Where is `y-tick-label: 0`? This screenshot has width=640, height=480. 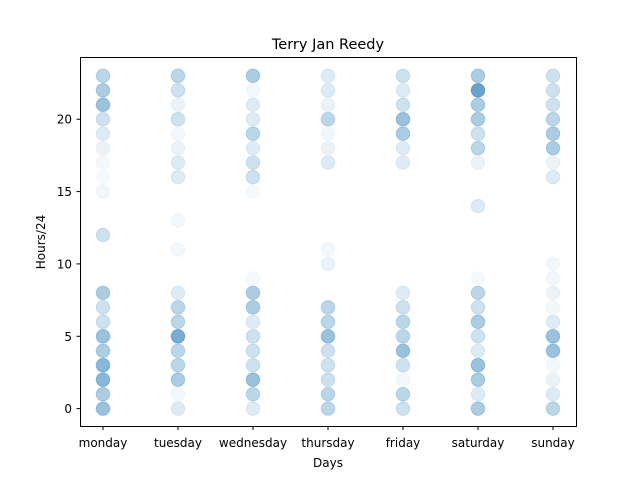 y-tick-label: 0 is located at coordinates (68, 409).